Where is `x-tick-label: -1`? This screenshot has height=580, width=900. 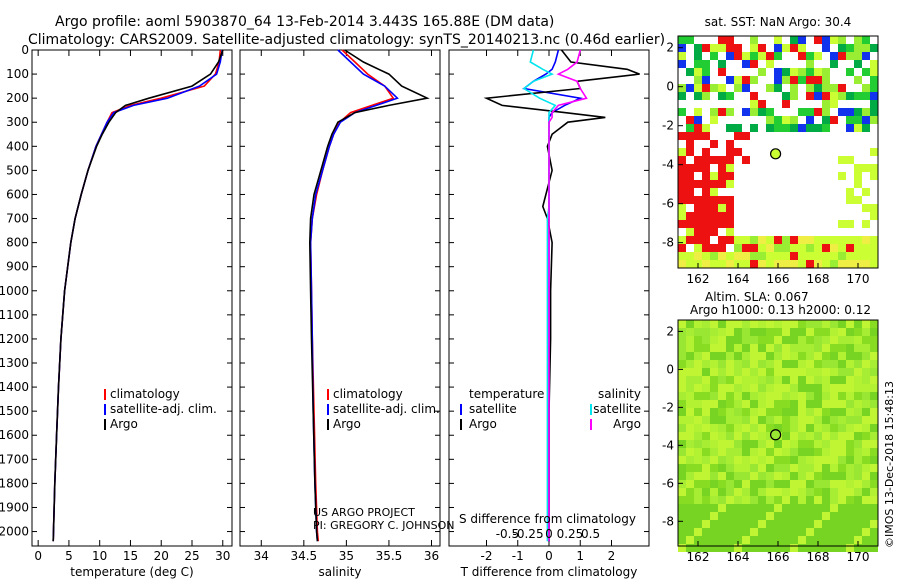
x-tick-label: -1 is located at coordinates (518, 556).